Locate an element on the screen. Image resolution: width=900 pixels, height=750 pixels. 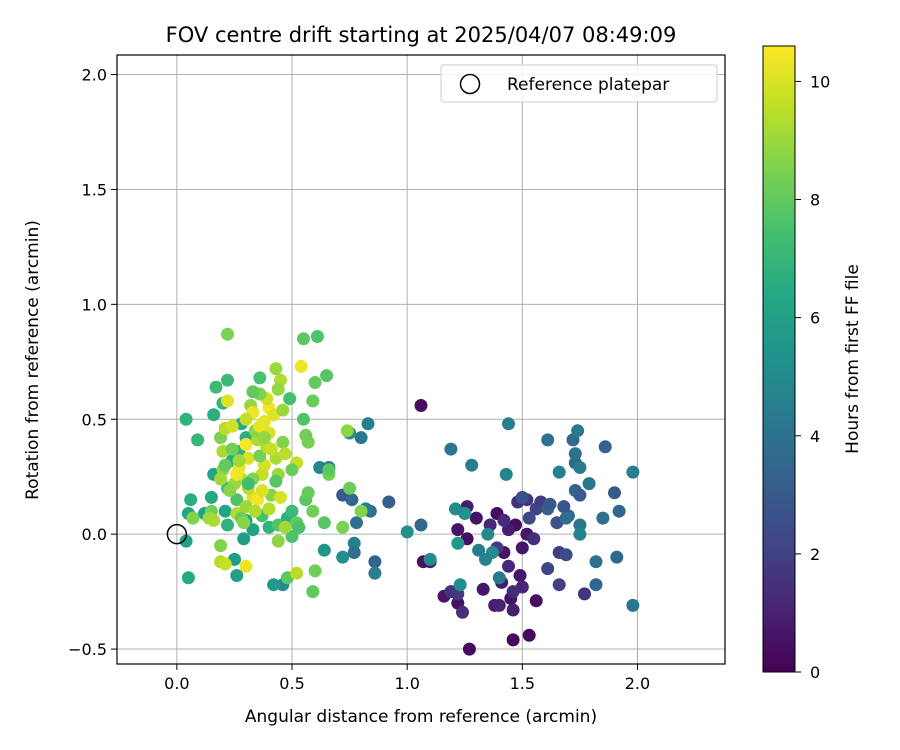
x-tick-label: 2.0 is located at coordinates (637, 683).